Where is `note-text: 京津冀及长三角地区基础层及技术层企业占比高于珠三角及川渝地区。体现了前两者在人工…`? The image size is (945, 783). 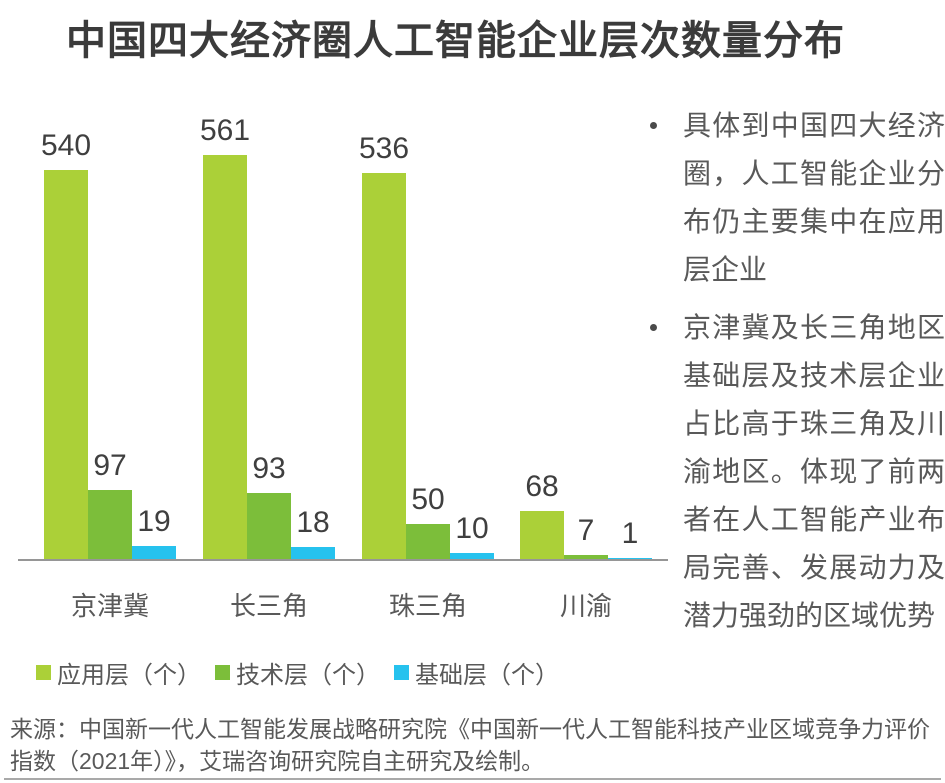
note-text: 京津冀及长三角地区基础层及技术层企业占比高于珠三角及川渝地区。体现了前两者在人工… is located at coordinates (814, 471).